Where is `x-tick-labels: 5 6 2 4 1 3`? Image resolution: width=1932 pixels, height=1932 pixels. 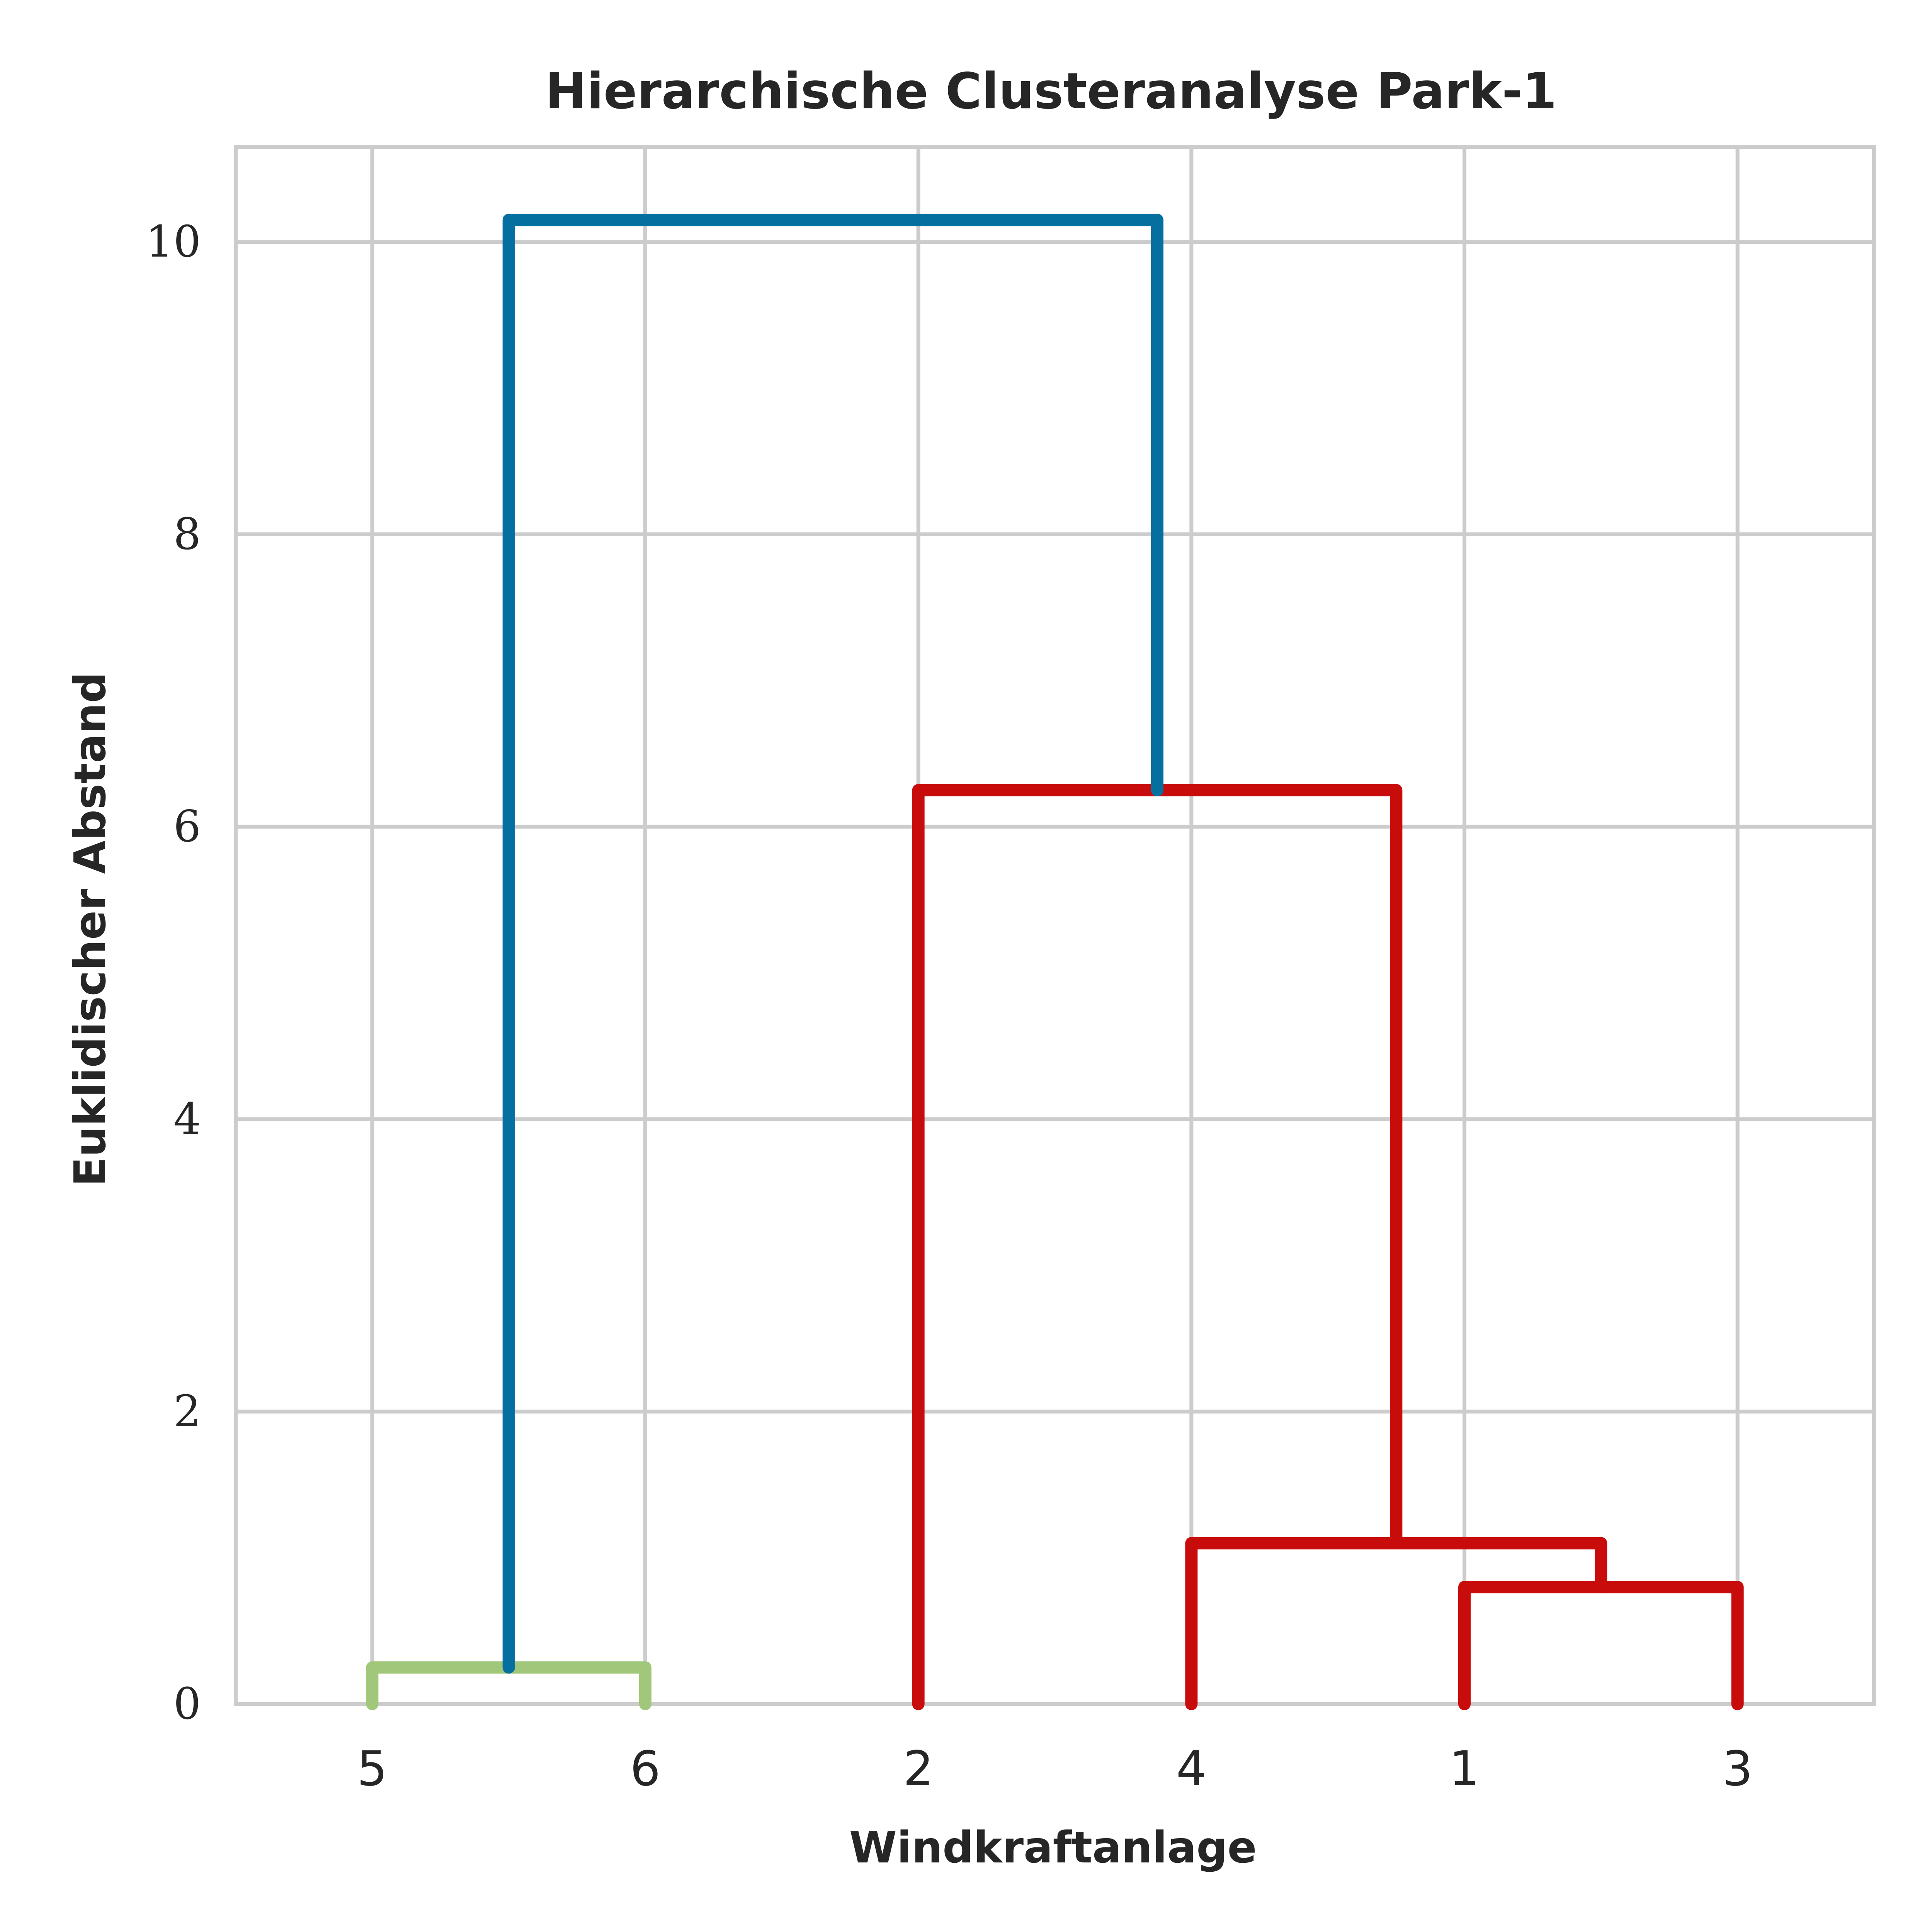
x-tick-labels: 5 6 2 4 1 3 is located at coordinates (1055, 1769).